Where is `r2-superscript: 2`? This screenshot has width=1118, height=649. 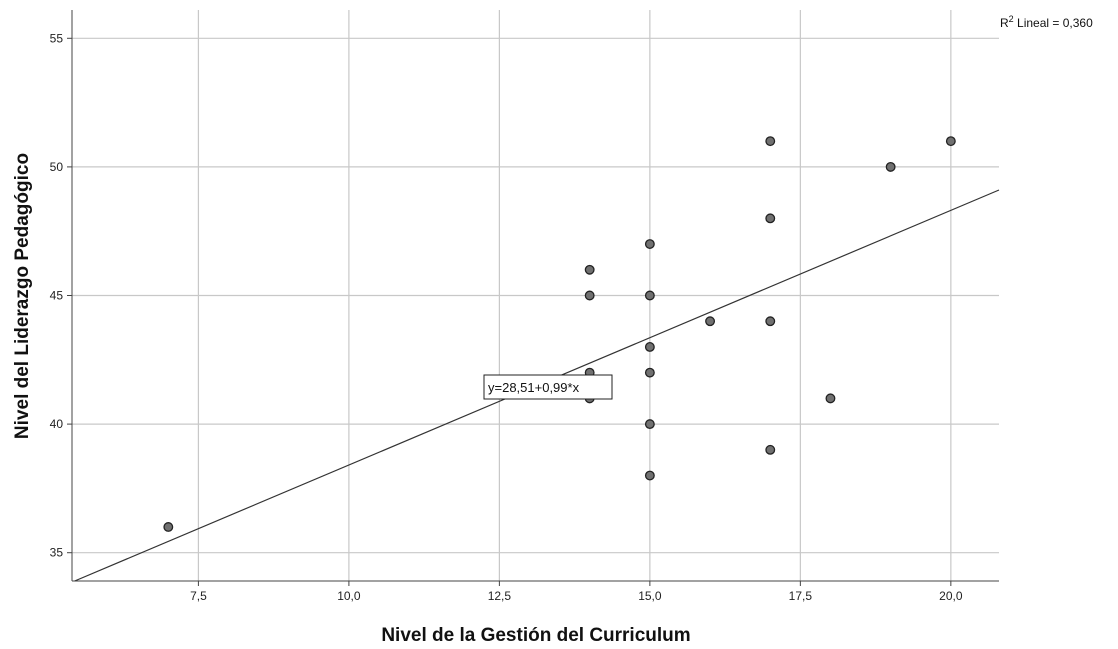 r2-superscript: 2 is located at coordinates (1011, 19).